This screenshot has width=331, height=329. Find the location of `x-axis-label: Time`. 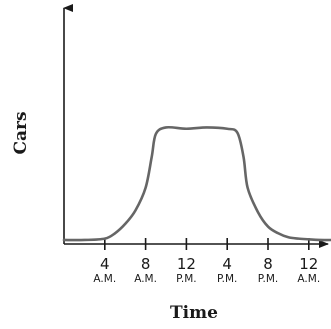

x-axis-label: Time is located at coordinates (194, 313).